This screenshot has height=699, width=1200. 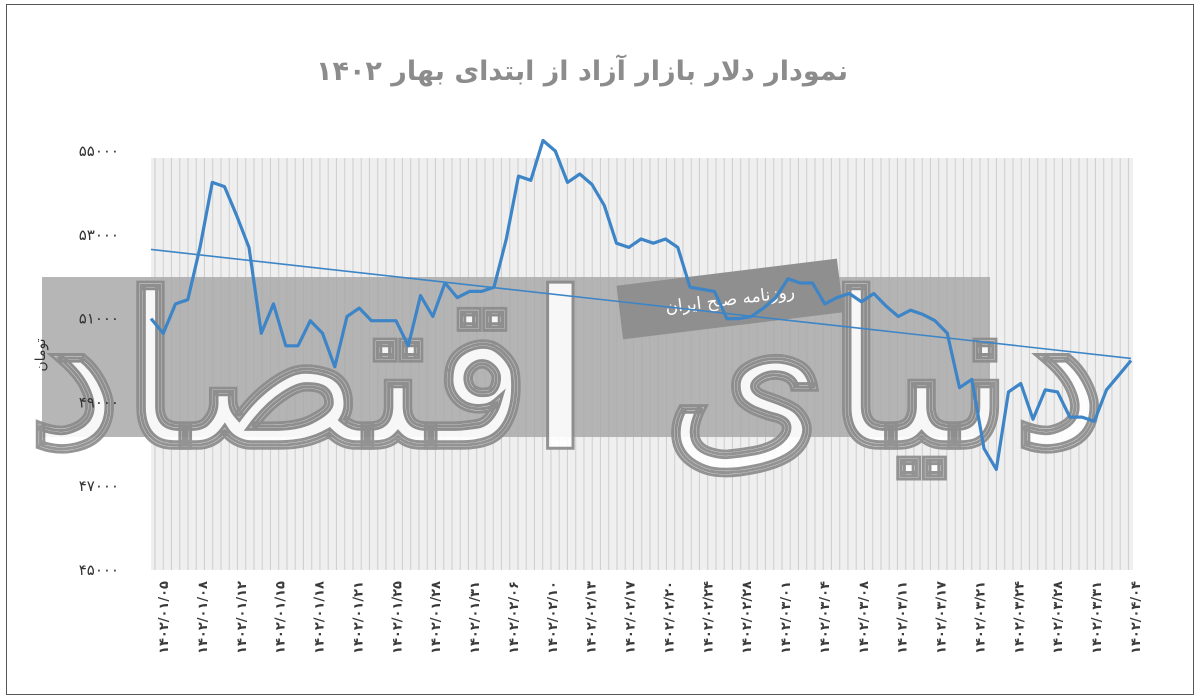 What do you see at coordinates (99, 360) in the screenshot?
I see `y-axis-ticks: ۵۵۰۰۰ ۵۳۰۰۰ ۵۱۰۰۰ ۴۹۰۰۰ ۴۷۰۰۰ ۴۵۰۰۰` at bounding box center [99, 360].